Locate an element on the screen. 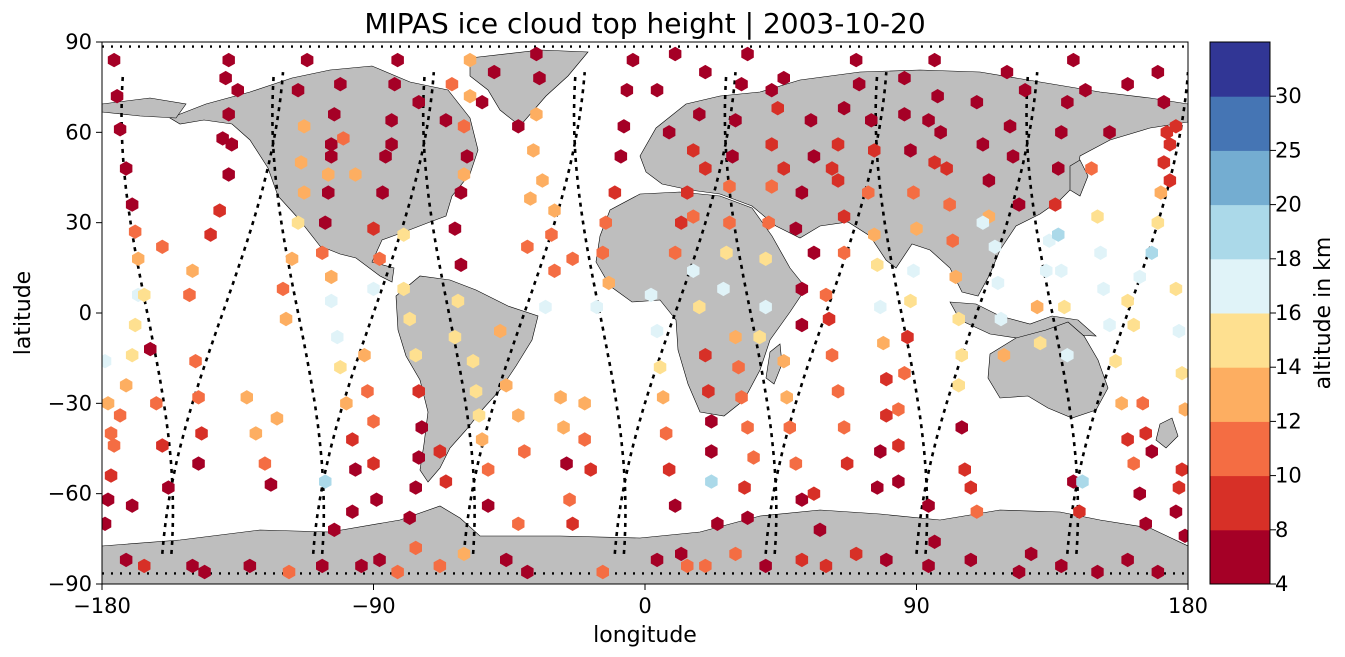 Image resolution: width=1345 pixels, height=657 pixels. orbit-track is located at coordinates (524, 313).